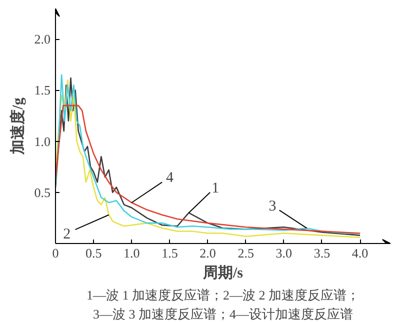 The width and height of the screenshot is (400, 322). I want to click on x-tick-label: 3.5, so click(322, 253).